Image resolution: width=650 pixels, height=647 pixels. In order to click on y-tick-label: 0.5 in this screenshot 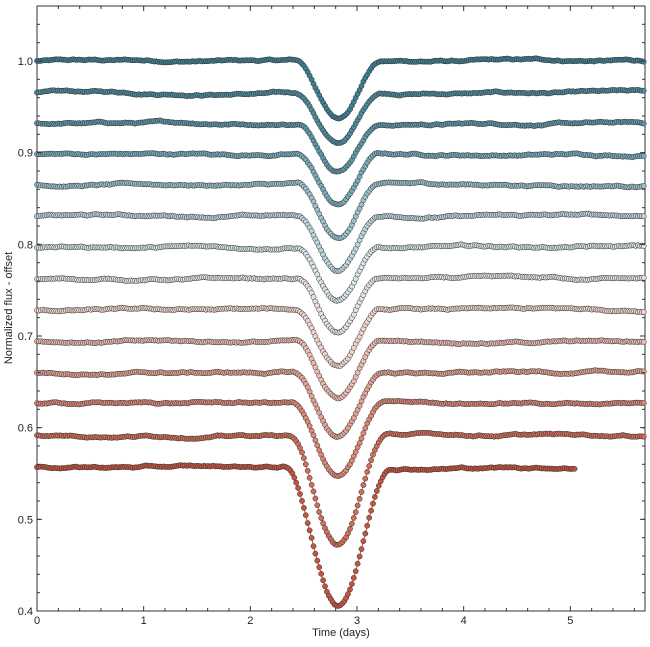, I will do `click(25, 520)`.